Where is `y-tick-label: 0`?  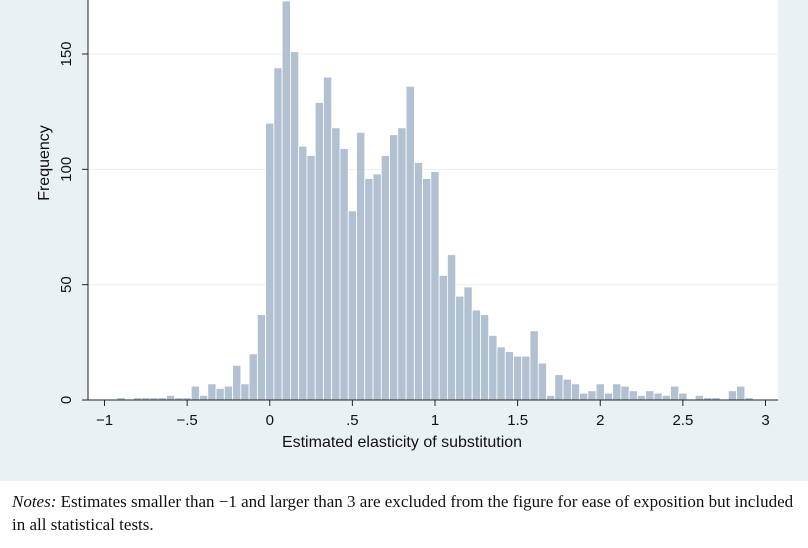 y-tick-label: 0 is located at coordinates (66, 400).